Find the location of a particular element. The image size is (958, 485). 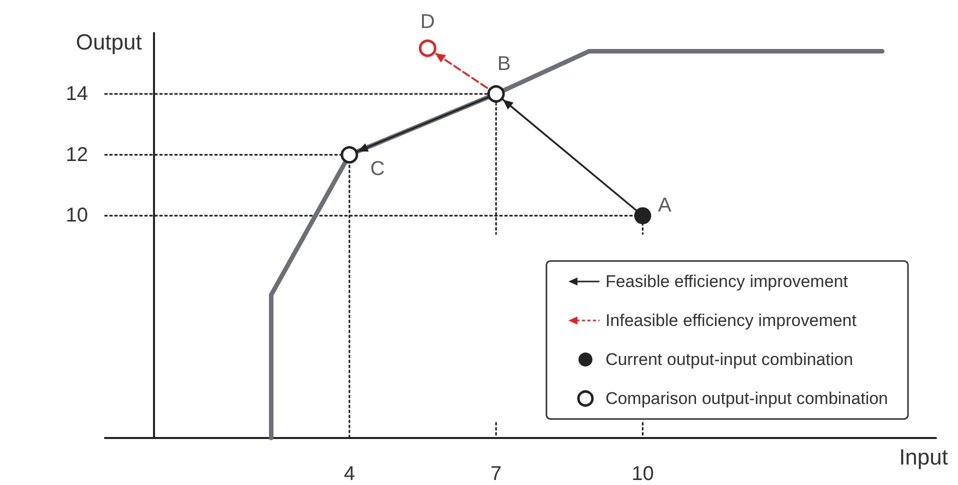

annotation: A is located at coordinates (665, 205).